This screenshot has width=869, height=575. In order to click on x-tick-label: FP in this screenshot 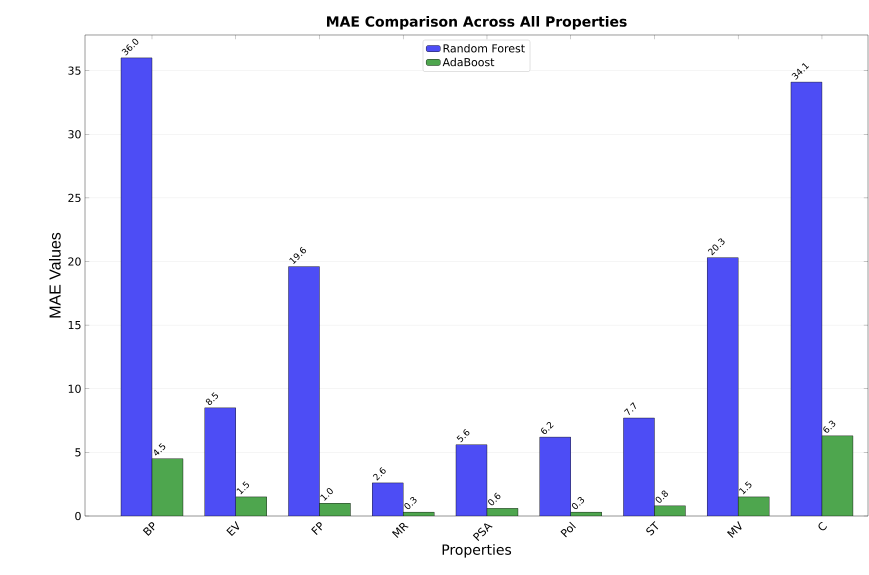, I will do `click(316, 528)`.